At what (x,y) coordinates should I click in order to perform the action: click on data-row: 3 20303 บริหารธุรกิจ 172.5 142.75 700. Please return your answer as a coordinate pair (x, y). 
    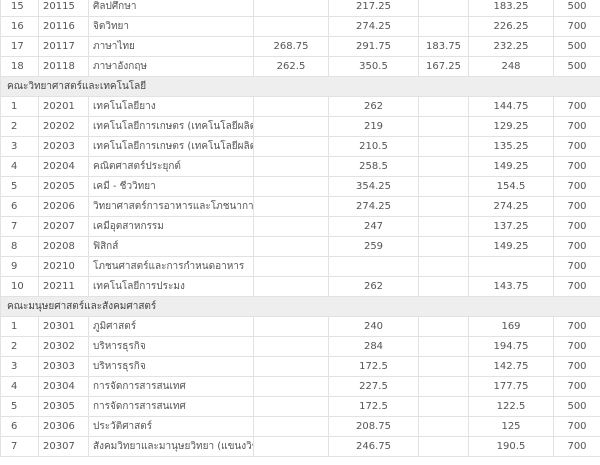
    Looking at the image, I should click on (300, 366).